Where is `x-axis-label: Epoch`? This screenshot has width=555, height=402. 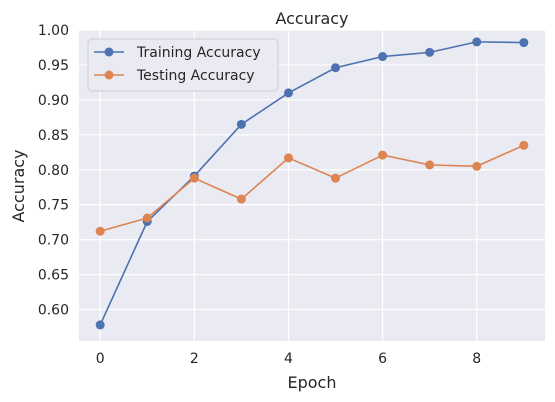 x-axis-label: Epoch is located at coordinates (312, 382).